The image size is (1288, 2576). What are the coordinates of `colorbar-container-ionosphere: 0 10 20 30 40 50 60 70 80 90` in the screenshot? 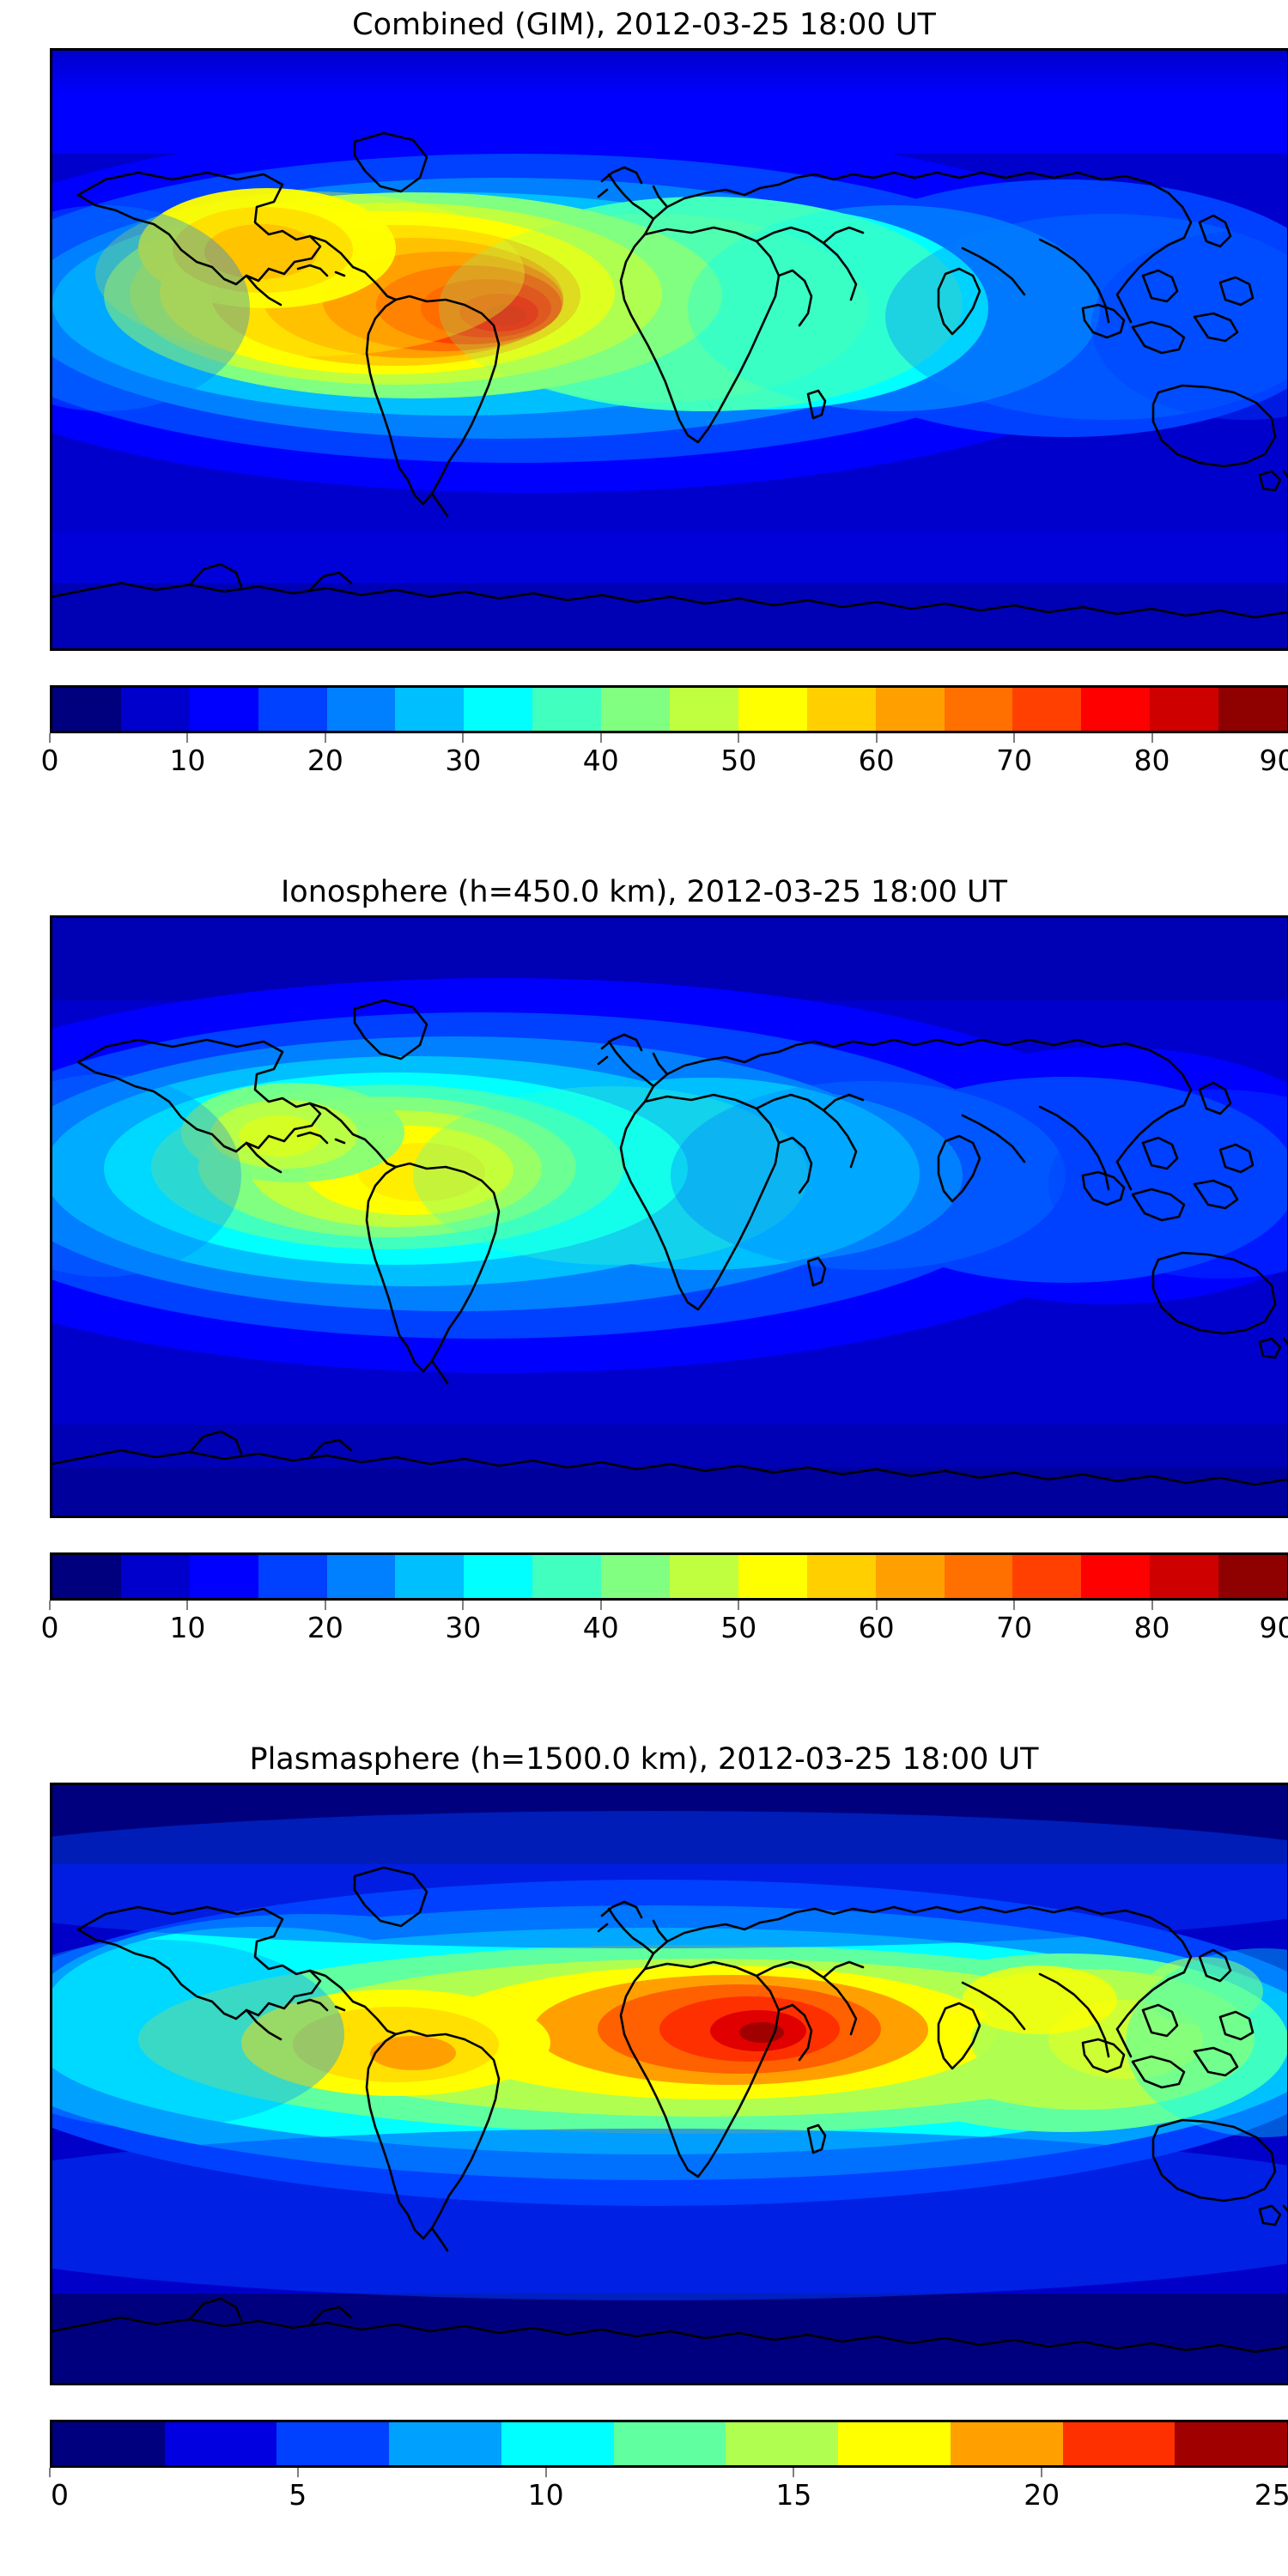 It's located at (664, 1598).